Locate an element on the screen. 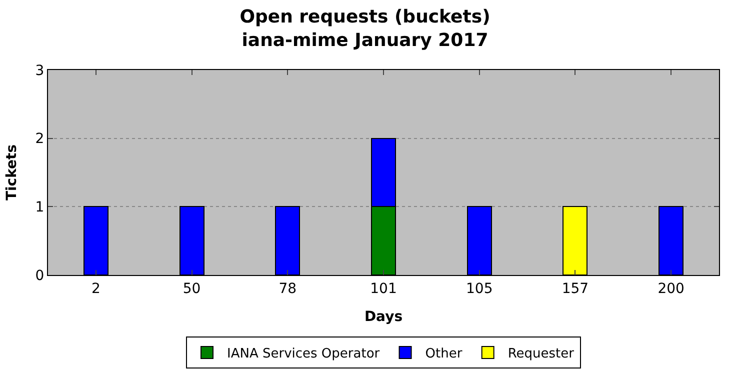  legend-label: Other is located at coordinates (444, 354).